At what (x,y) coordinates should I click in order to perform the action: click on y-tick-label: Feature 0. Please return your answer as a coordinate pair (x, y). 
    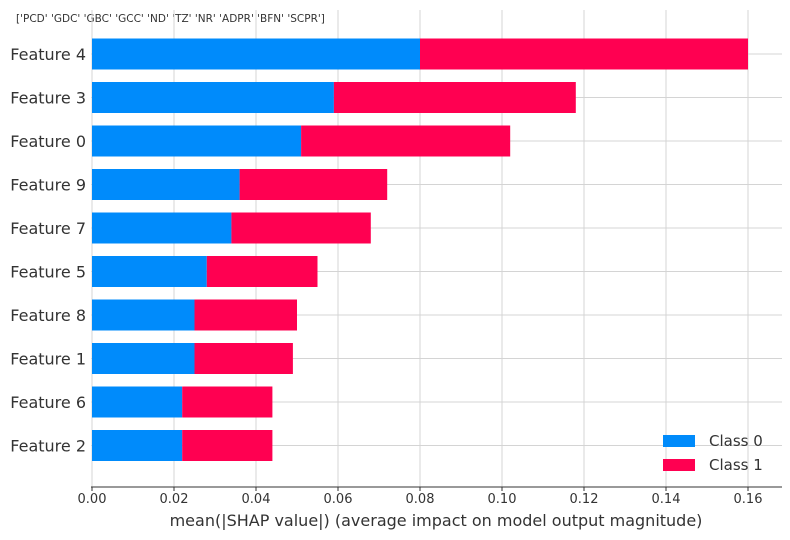
    Looking at the image, I should click on (48, 141).